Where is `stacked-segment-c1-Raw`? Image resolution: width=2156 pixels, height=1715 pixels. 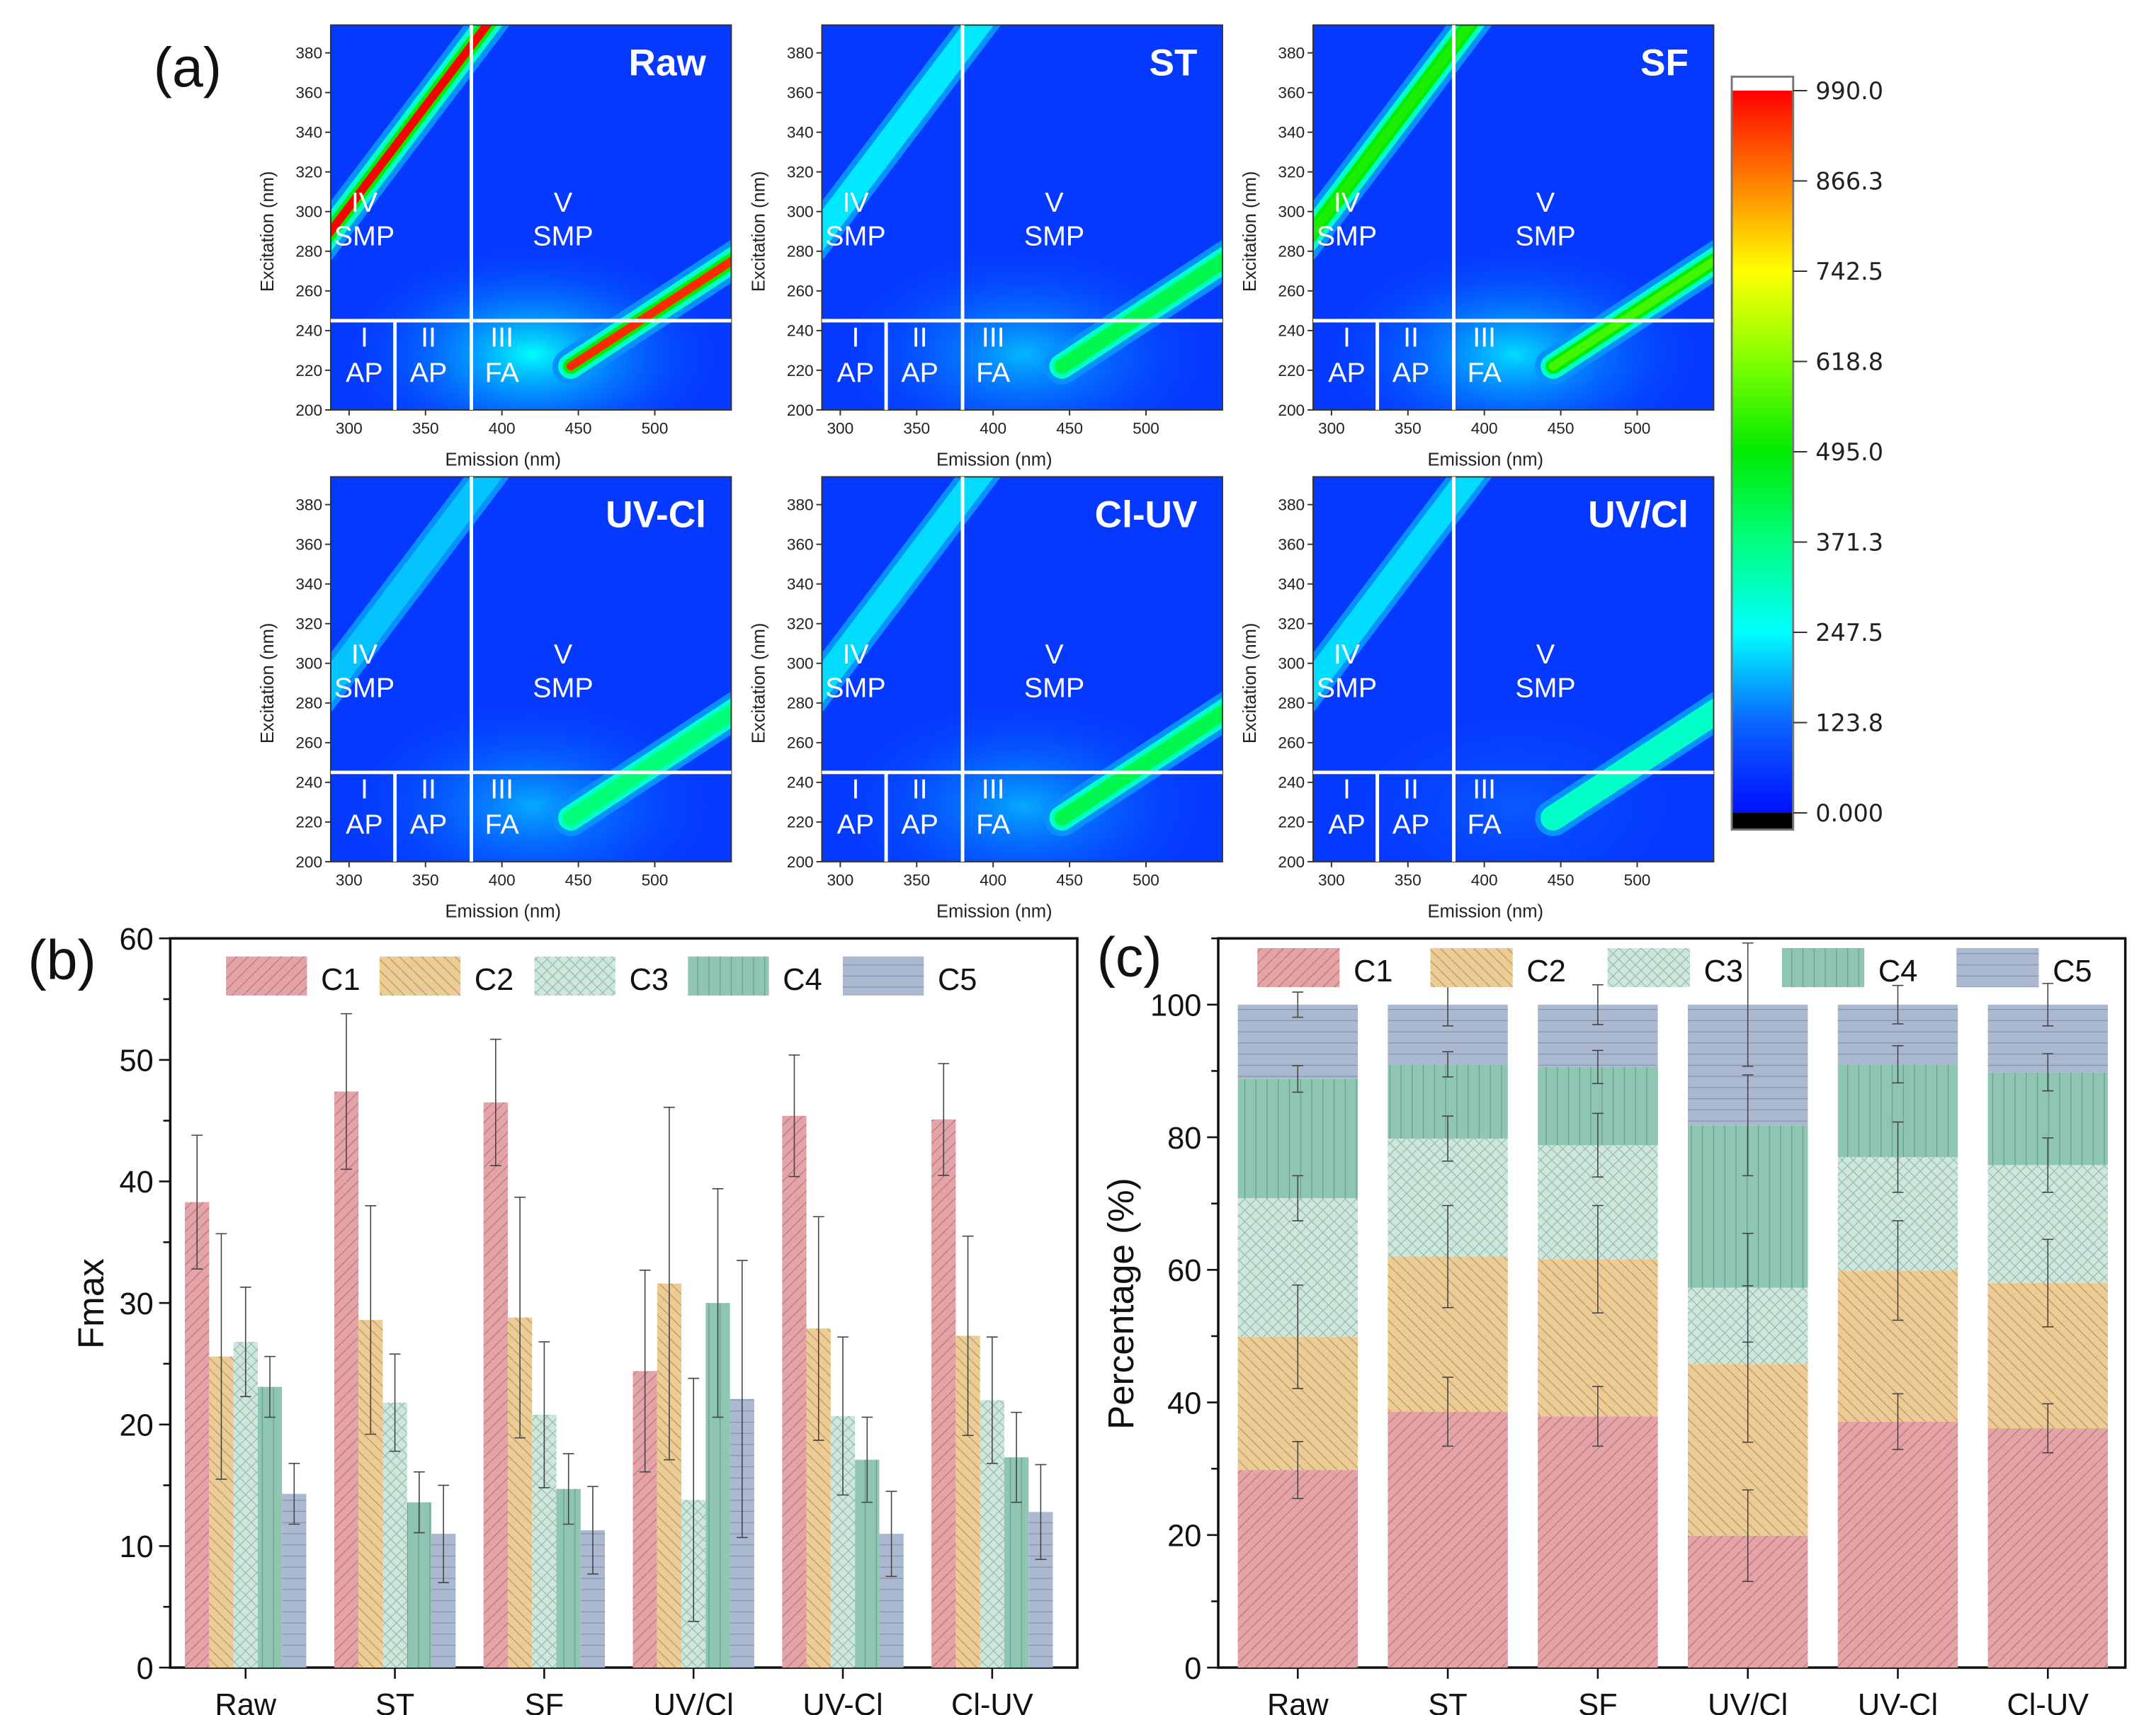 stacked-segment-c1-Raw is located at coordinates (1297, 1569).